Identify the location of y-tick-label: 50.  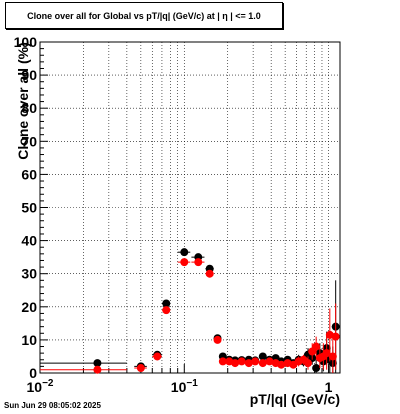
(29, 208).